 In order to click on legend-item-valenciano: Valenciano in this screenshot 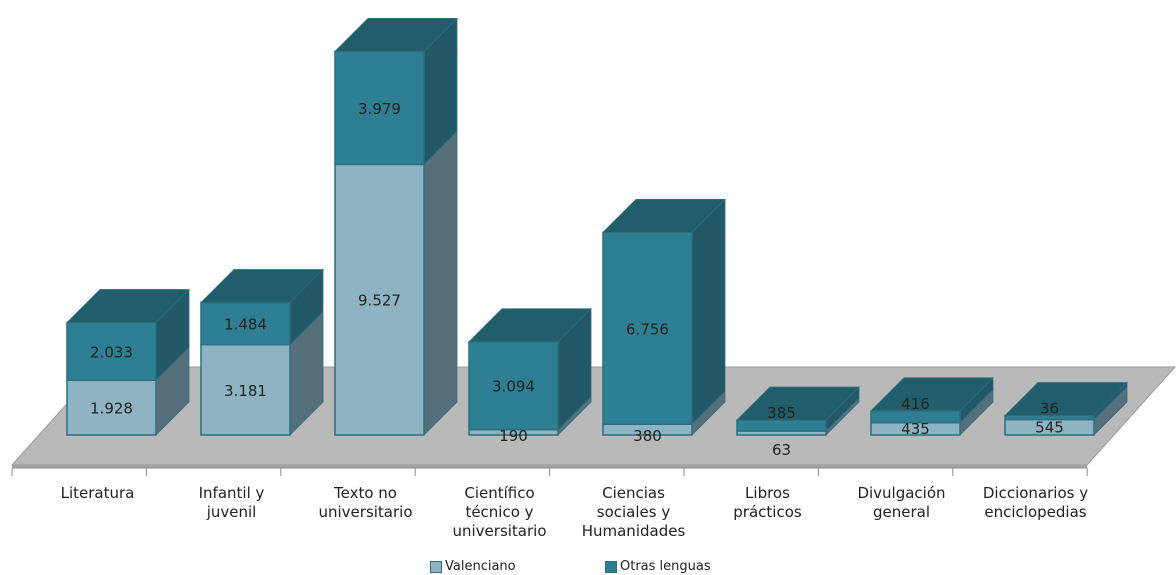, I will do `click(473, 566)`.